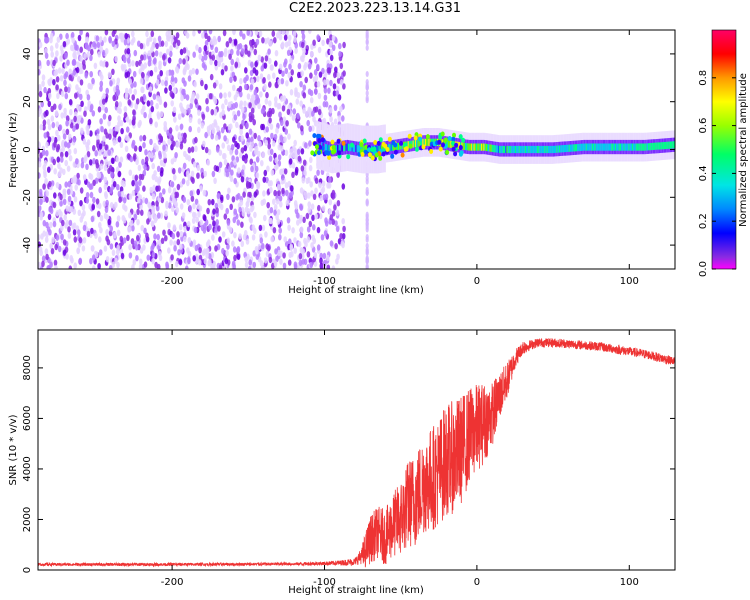 Image resolution: width=750 pixels, height=600 pixels. Describe the element at coordinates (477, 582) in the screenshot. I see `snr-x-tick-label: 0` at that location.